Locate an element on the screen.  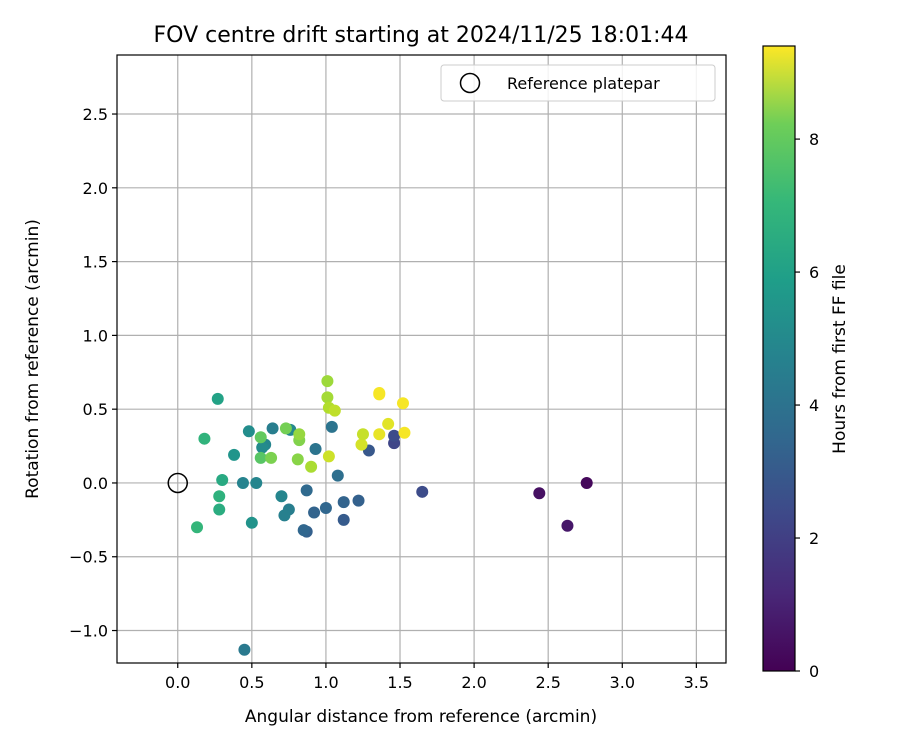
x-tick-label: 1.5 is located at coordinates (399, 682).